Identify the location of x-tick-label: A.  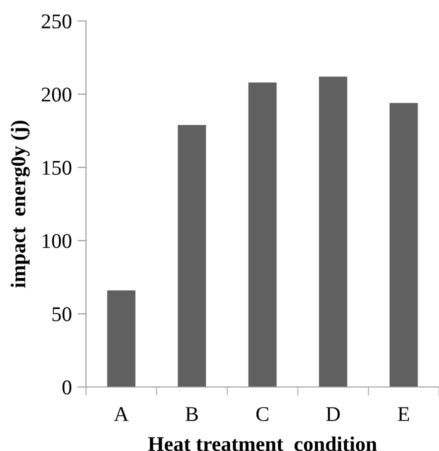
(121, 414).